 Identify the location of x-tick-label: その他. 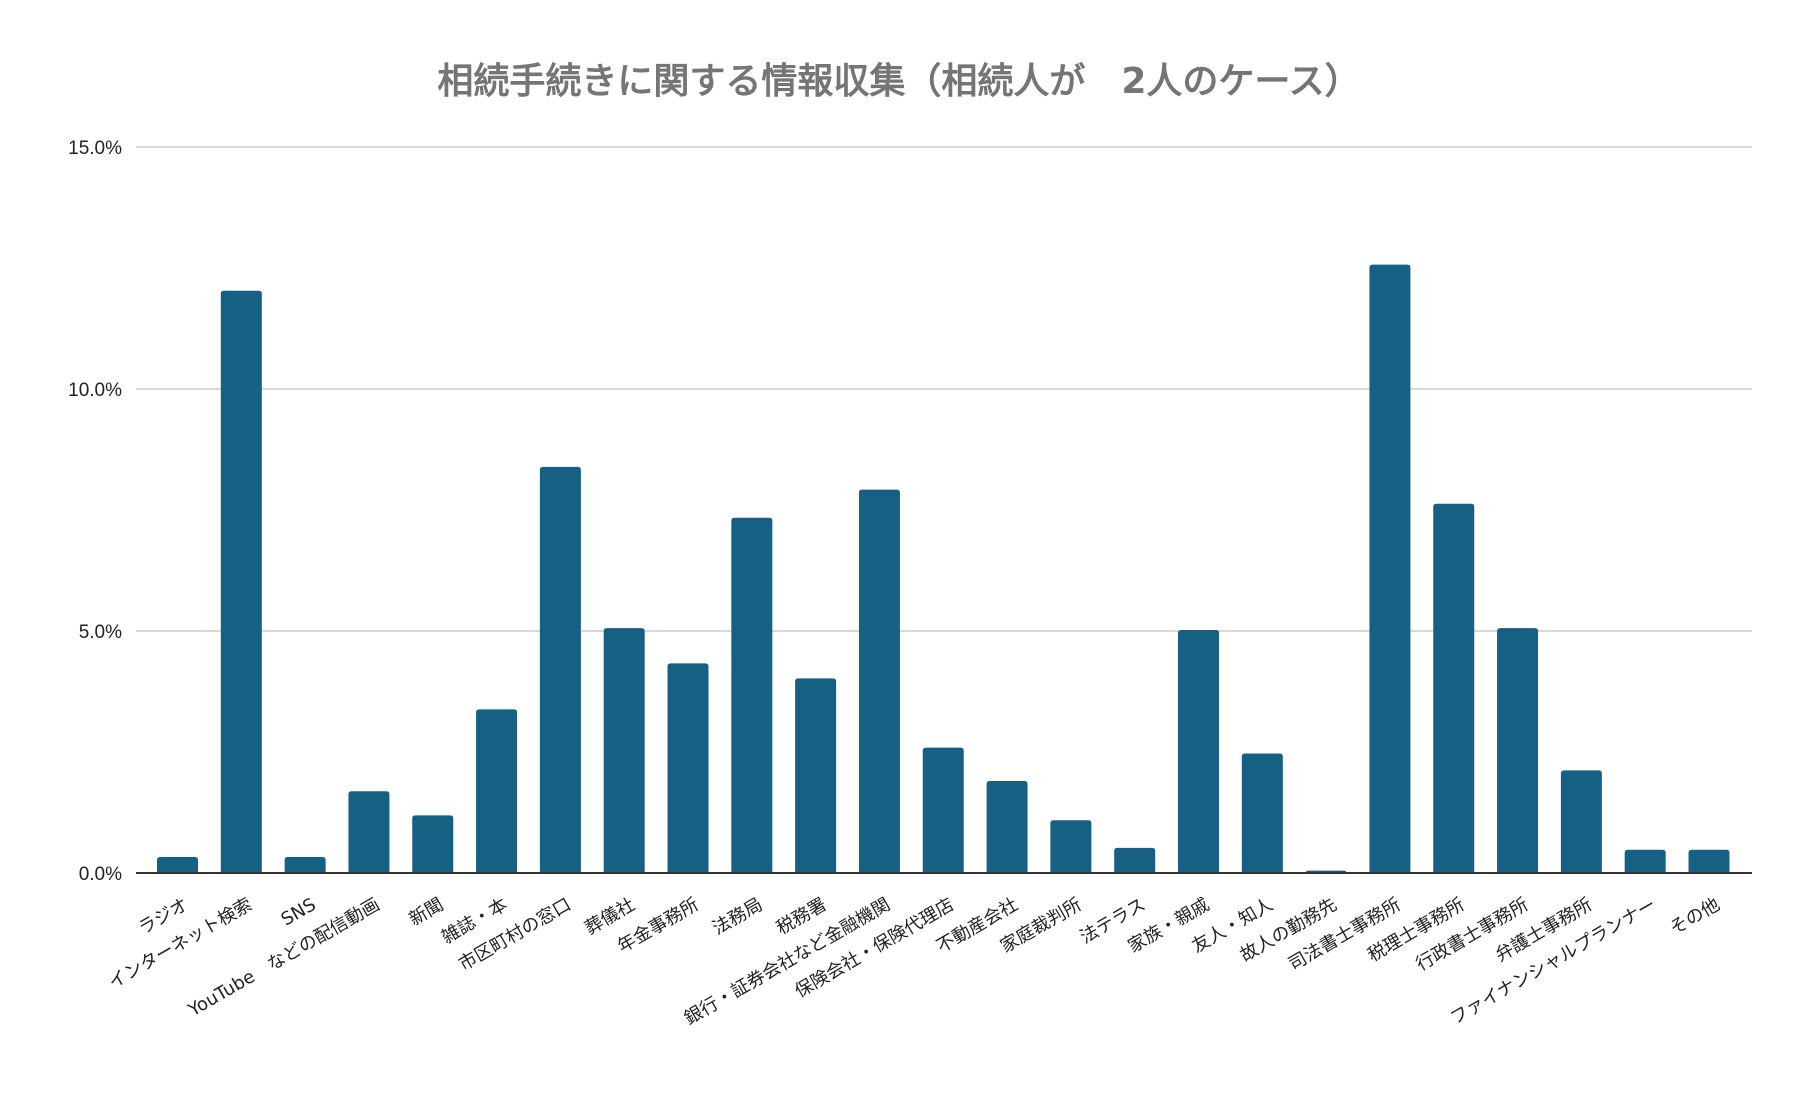
(1694, 916).